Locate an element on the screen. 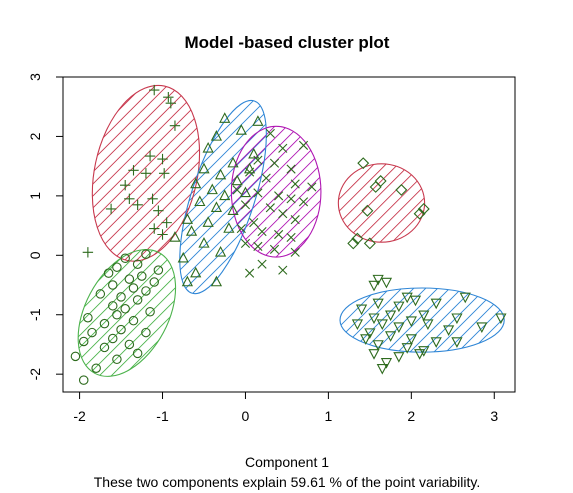 The width and height of the screenshot is (573, 493). cluster-5-ellipse is located at coordinates (127, 312).